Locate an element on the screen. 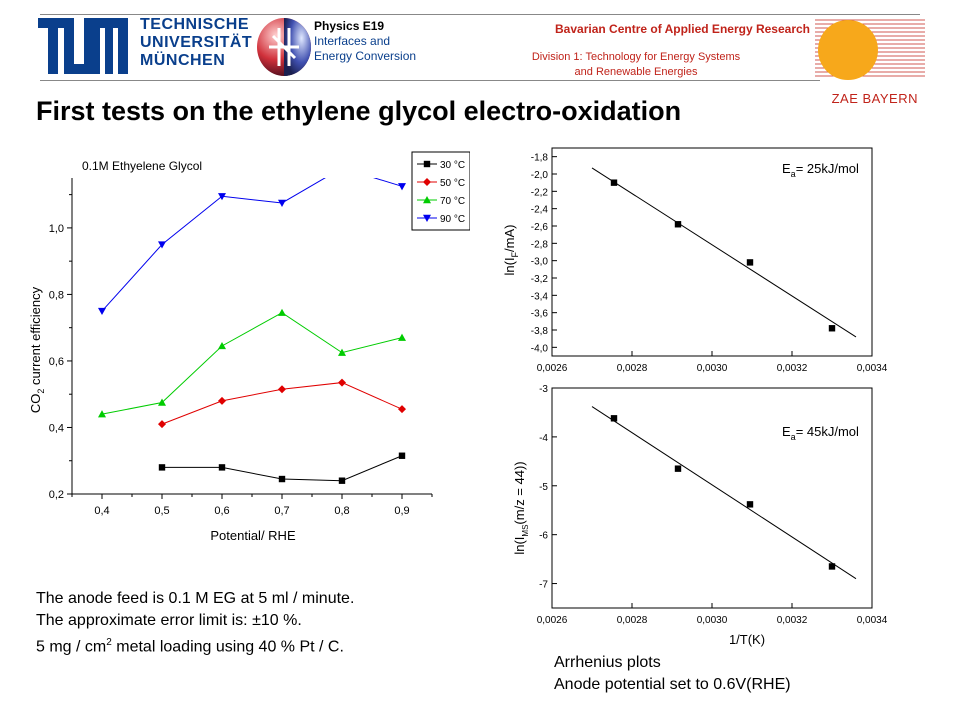 Image resolution: width=960 pixels, height=720 pixels. efficiency-chart-title: 0.1M Ethyelene Glycol is located at coordinates (142, 166).